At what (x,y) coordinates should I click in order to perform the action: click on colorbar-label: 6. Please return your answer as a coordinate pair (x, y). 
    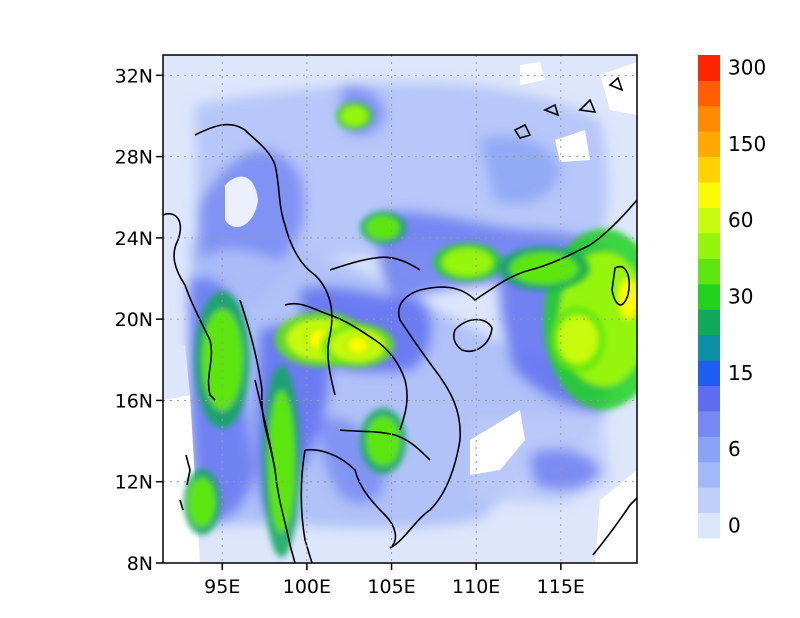
    Looking at the image, I should click on (734, 449).